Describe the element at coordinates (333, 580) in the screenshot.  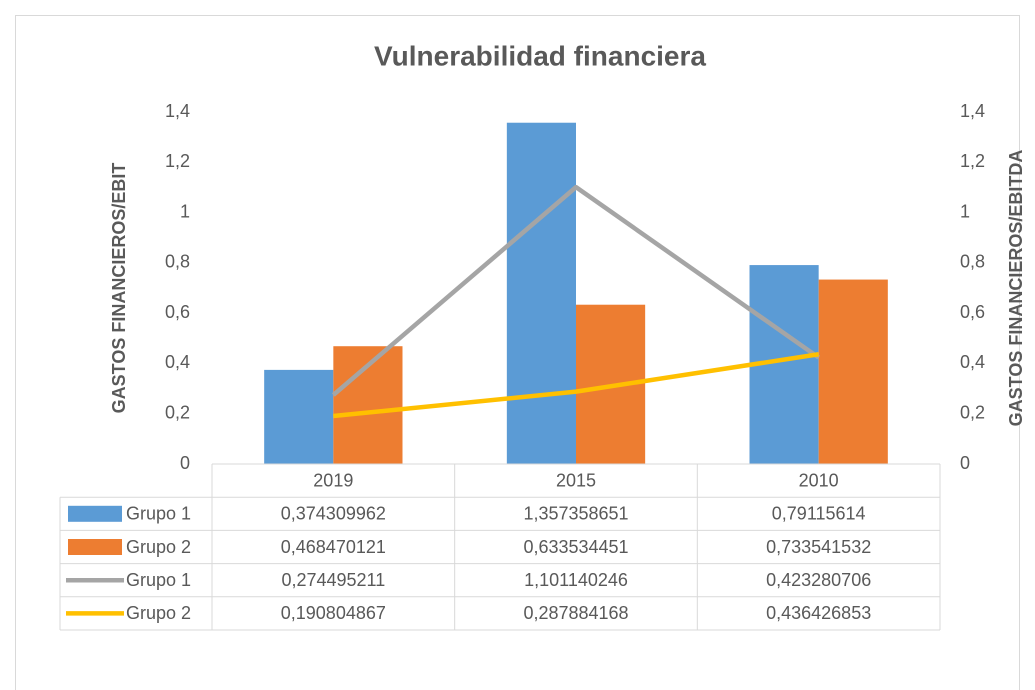
I see `table-cell: 0,274495211` at that location.